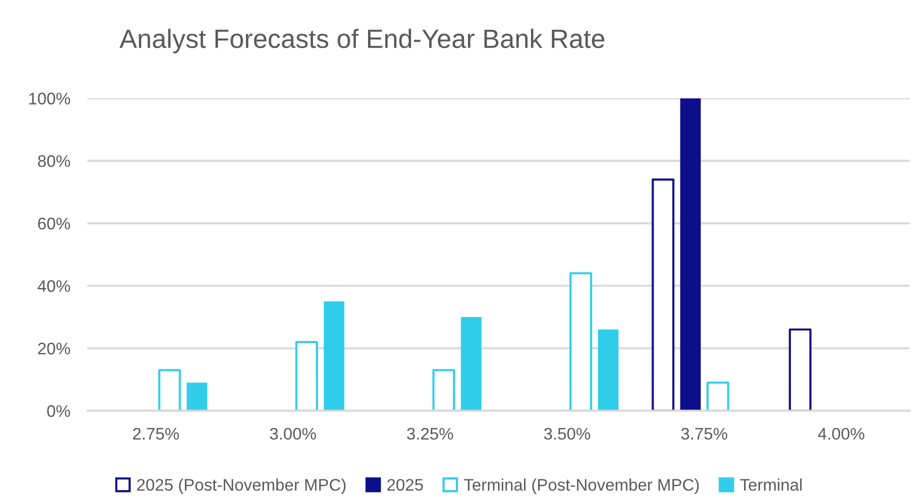  What do you see at coordinates (49, 98) in the screenshot?
I see `y-tick-label: 100%` at bounding box center [49, 98].